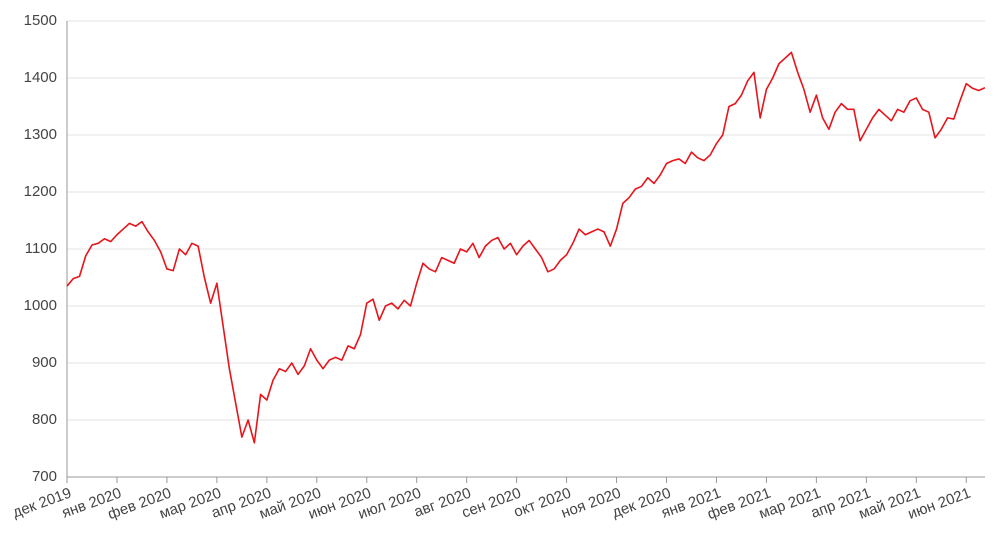 This screenshot has height=547, width=1000. What do you see at coordinates (40, 20) in the screenshot?
I see `y-tick-label: 1500` at bounding box center [40, 20].